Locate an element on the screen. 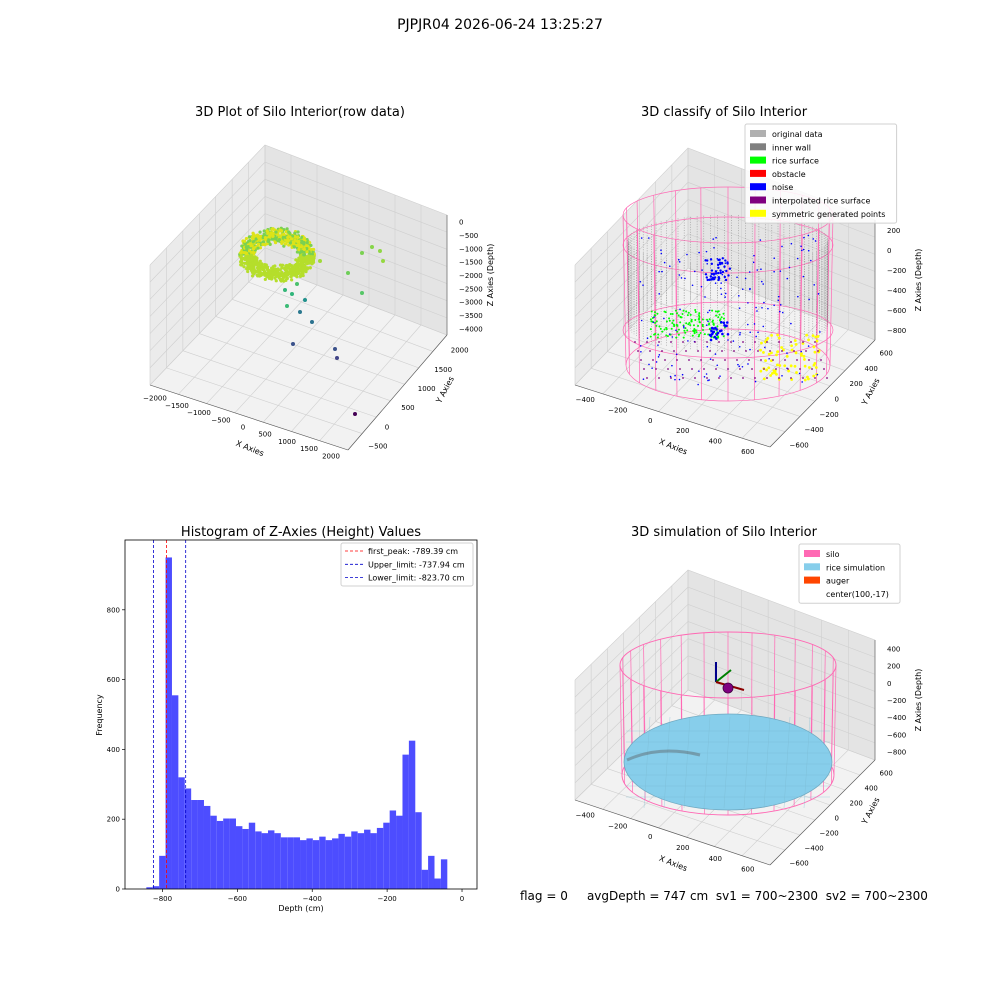 This screenshot has width=1000, height=1000. legend-label: auger is located at coordinates (838, 581).